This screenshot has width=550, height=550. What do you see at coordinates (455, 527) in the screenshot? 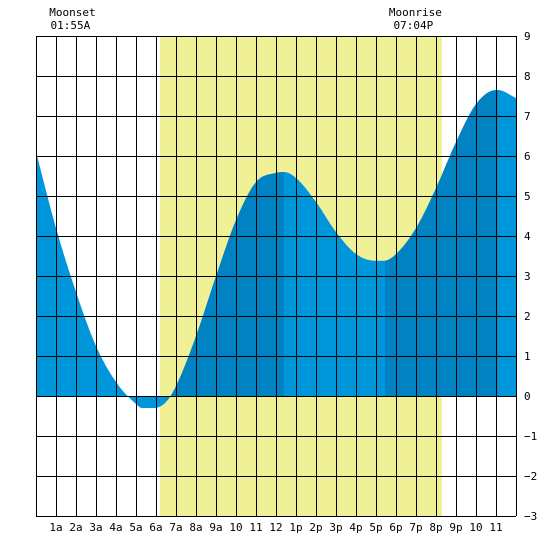
I see `x-tick-label: 9p` at bounding box center [455, 527].